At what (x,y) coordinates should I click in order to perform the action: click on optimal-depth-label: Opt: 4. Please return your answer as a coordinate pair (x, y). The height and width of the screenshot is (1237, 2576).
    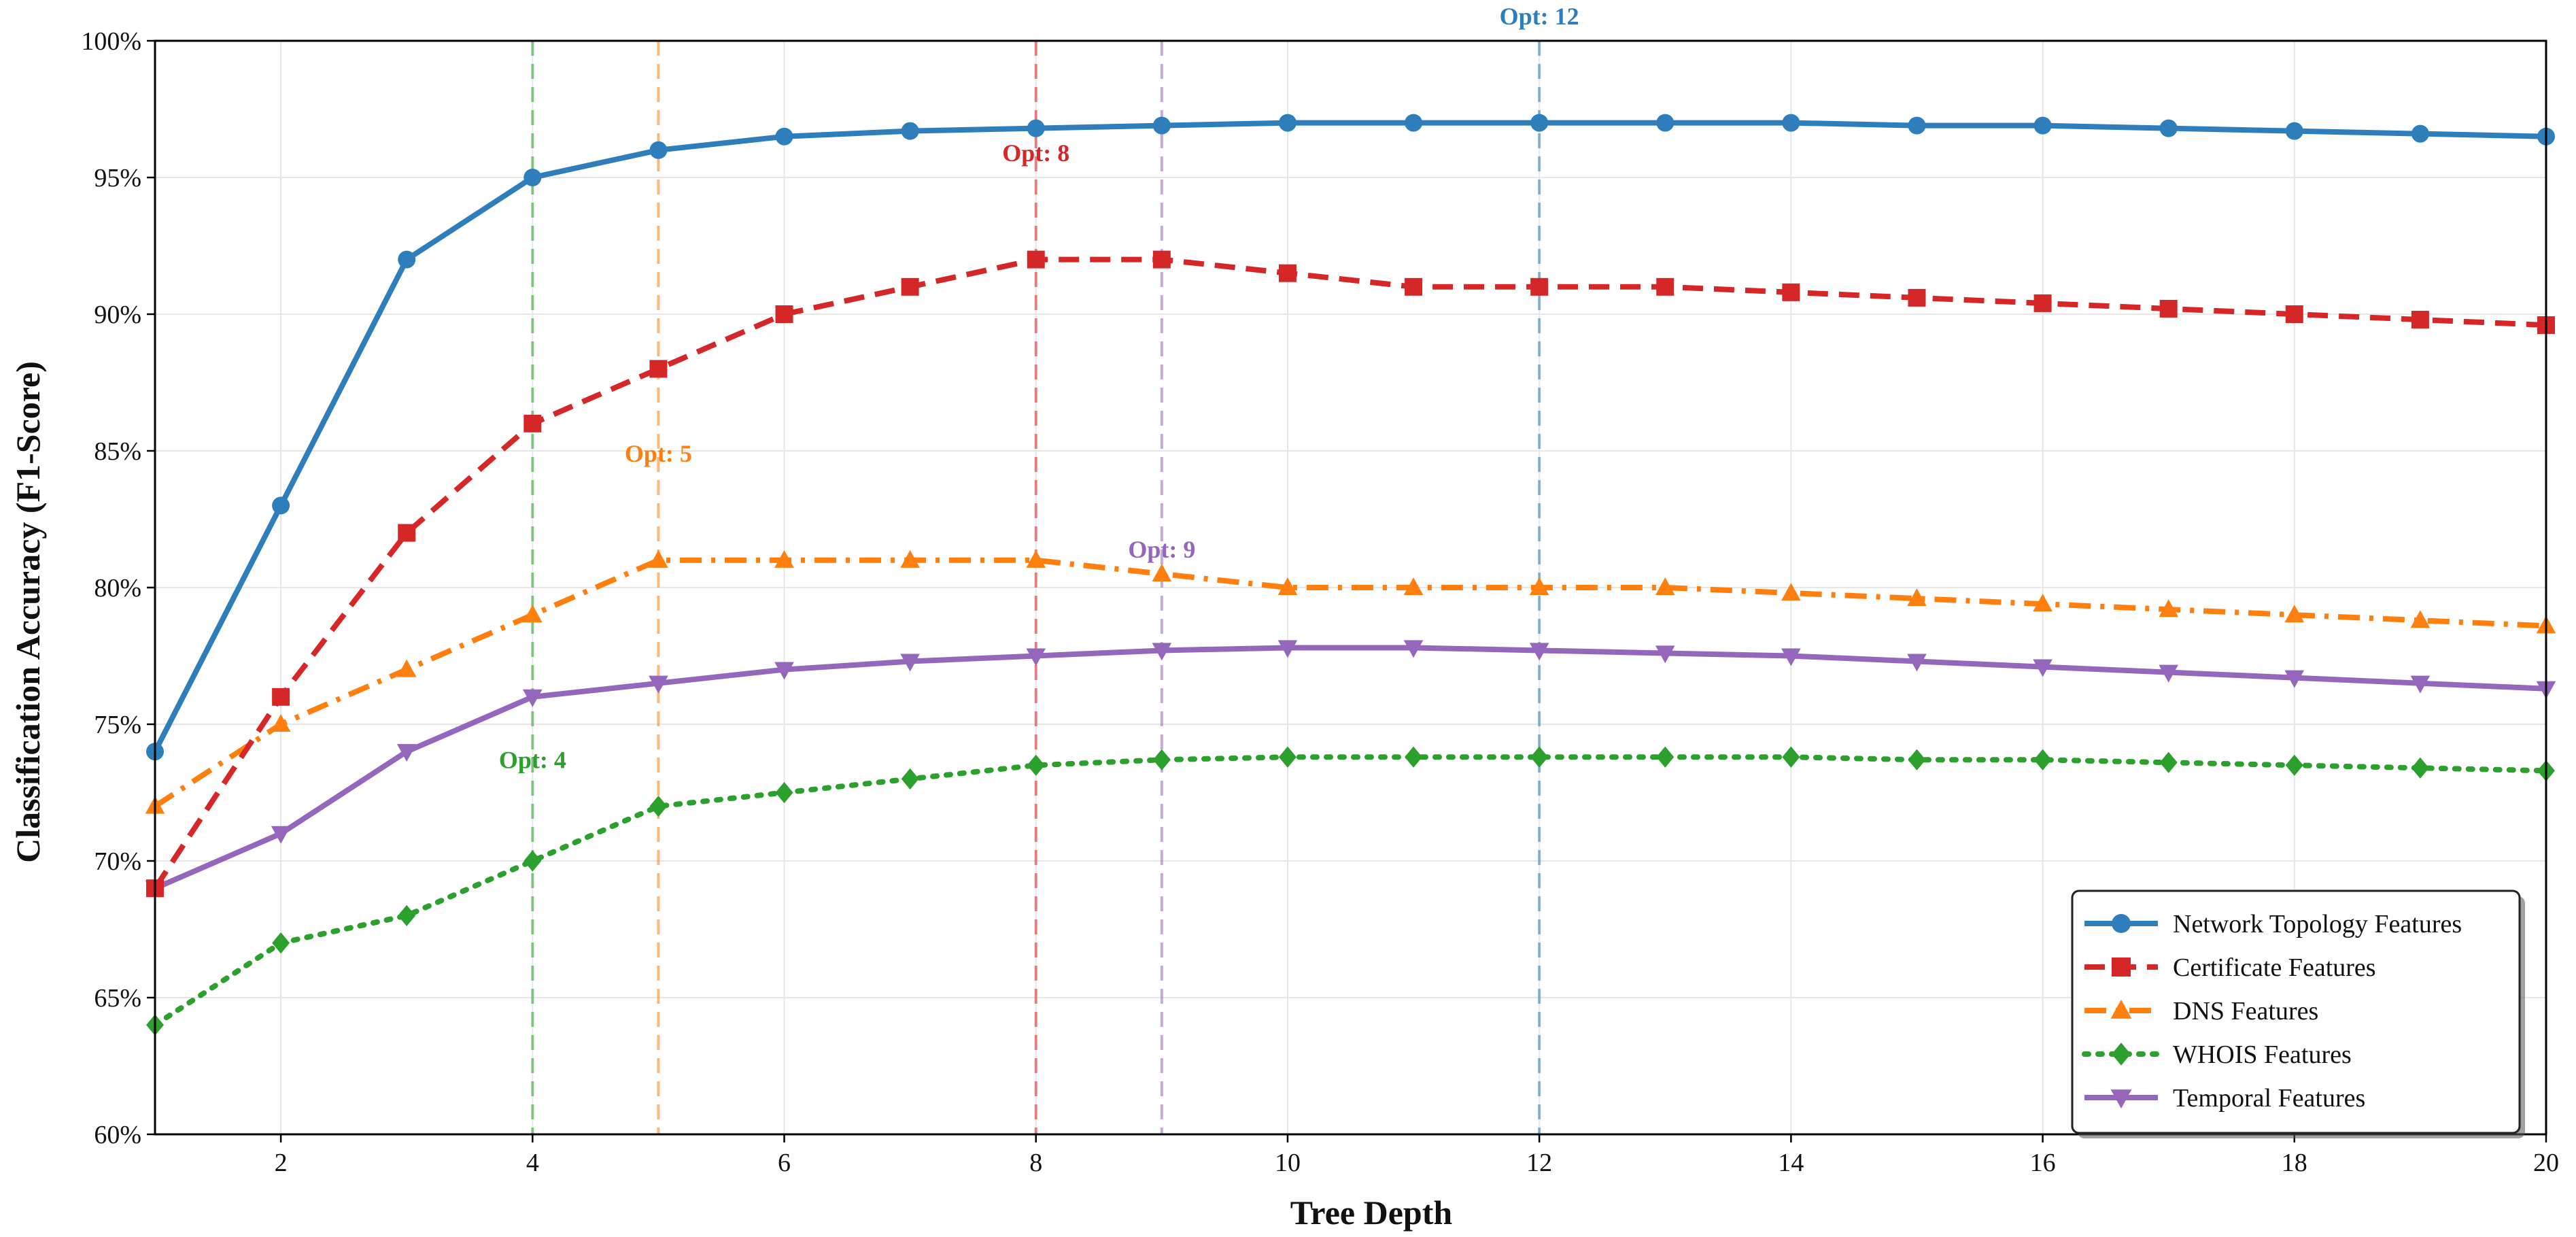
    Looking at the image, I should click on (532, 759).